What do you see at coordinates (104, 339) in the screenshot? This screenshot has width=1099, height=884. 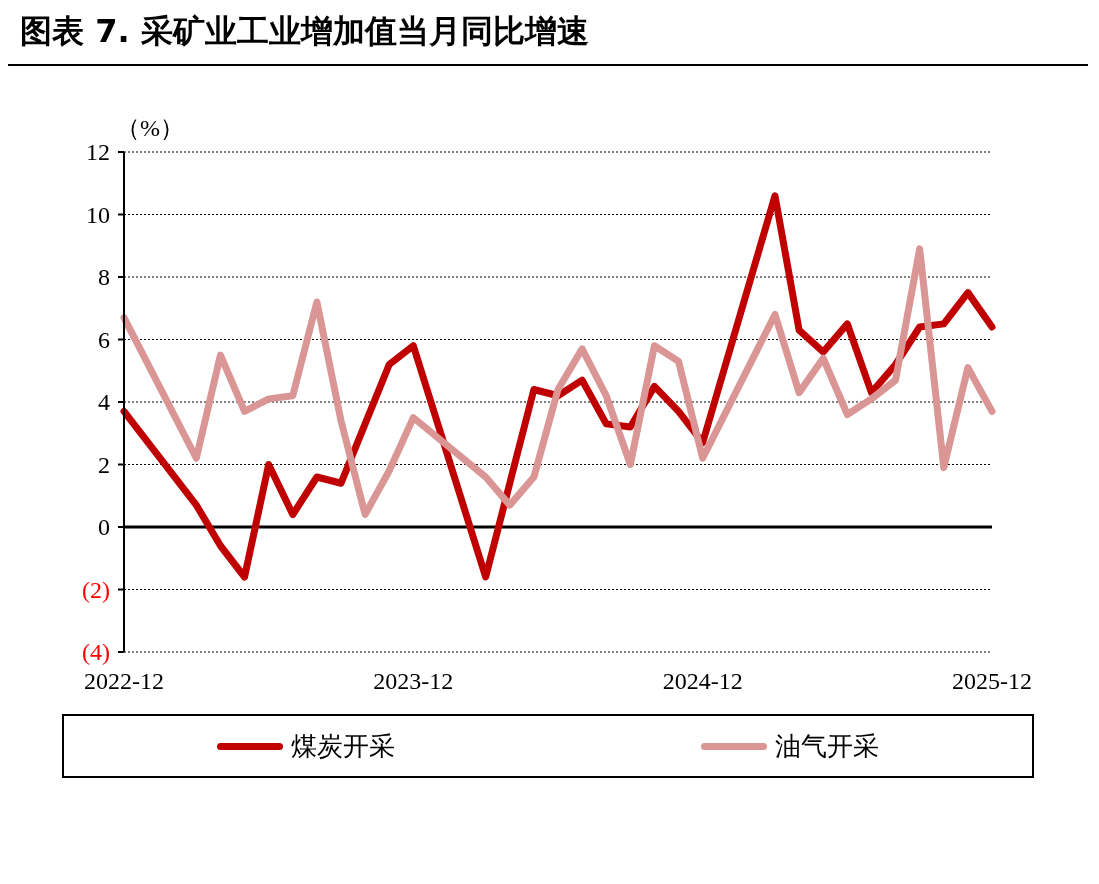 I see `y-tick-label: 6` at bounding box center [104, 339].